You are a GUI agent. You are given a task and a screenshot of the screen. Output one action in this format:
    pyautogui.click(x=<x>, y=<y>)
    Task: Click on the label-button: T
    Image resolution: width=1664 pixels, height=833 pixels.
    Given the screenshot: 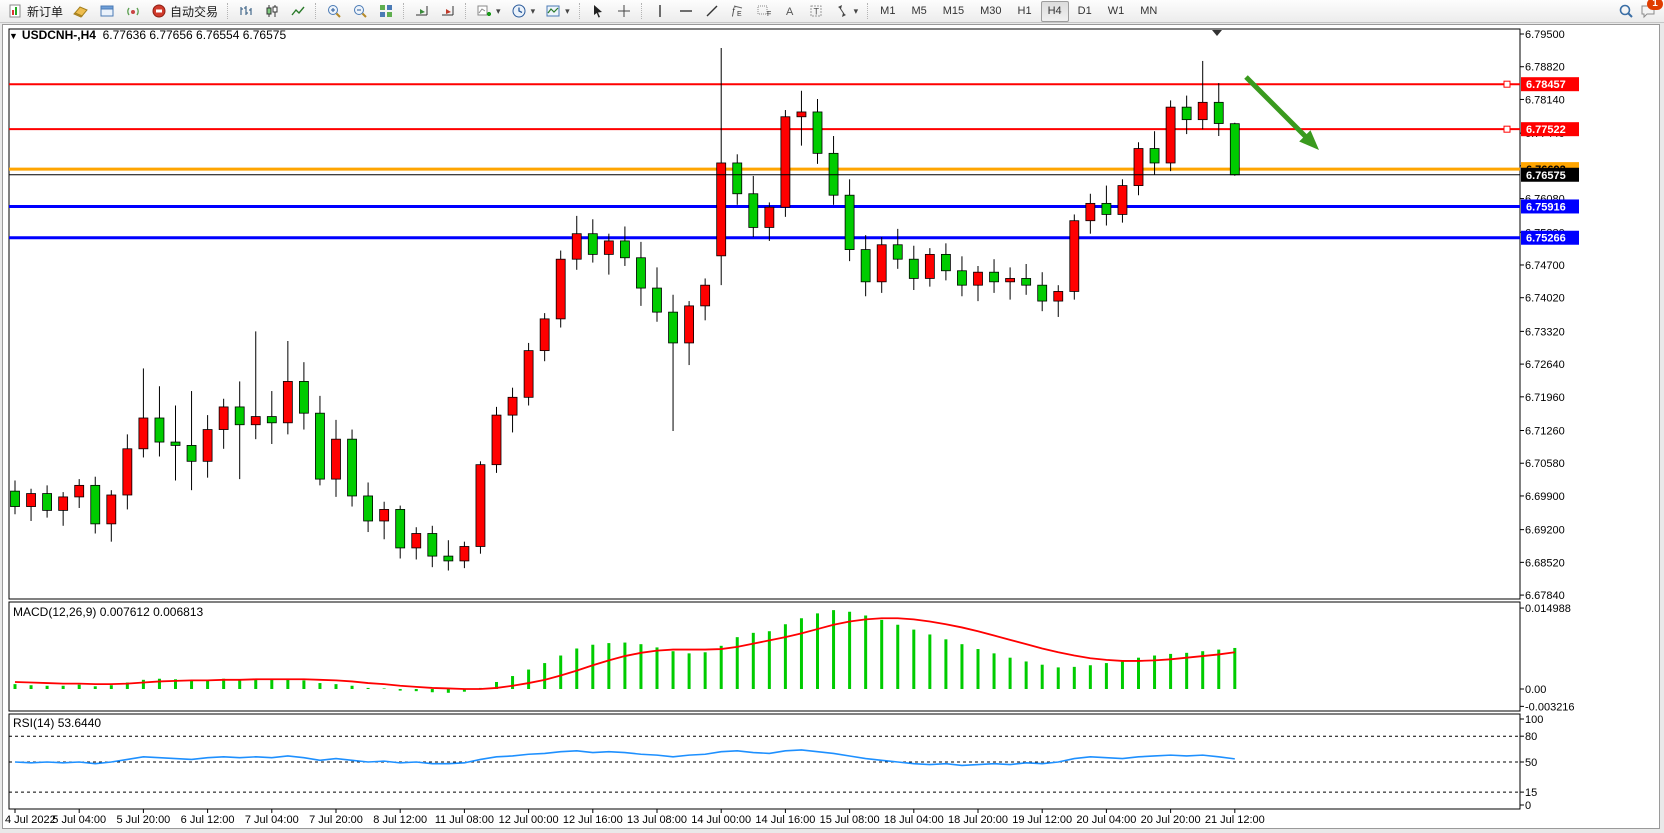 What is the action you would take?
    pyautogui.click(x=816, y=11)
    